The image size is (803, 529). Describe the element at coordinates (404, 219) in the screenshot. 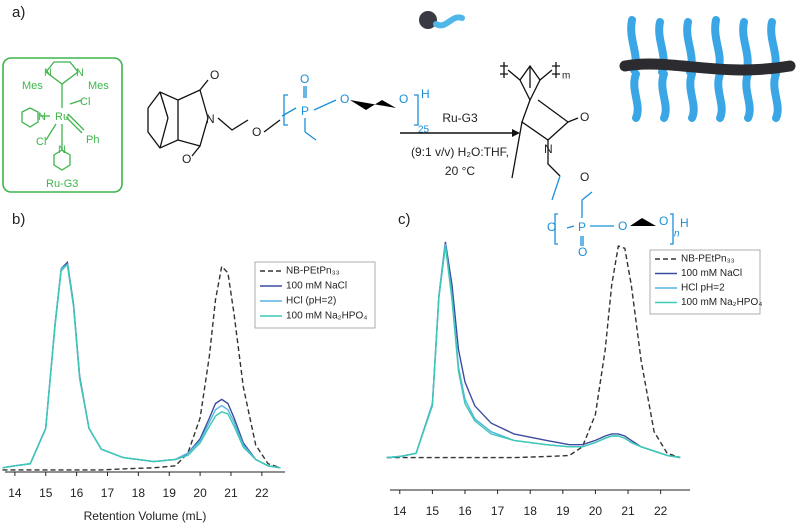

I see `panel-label: c)` at that location.